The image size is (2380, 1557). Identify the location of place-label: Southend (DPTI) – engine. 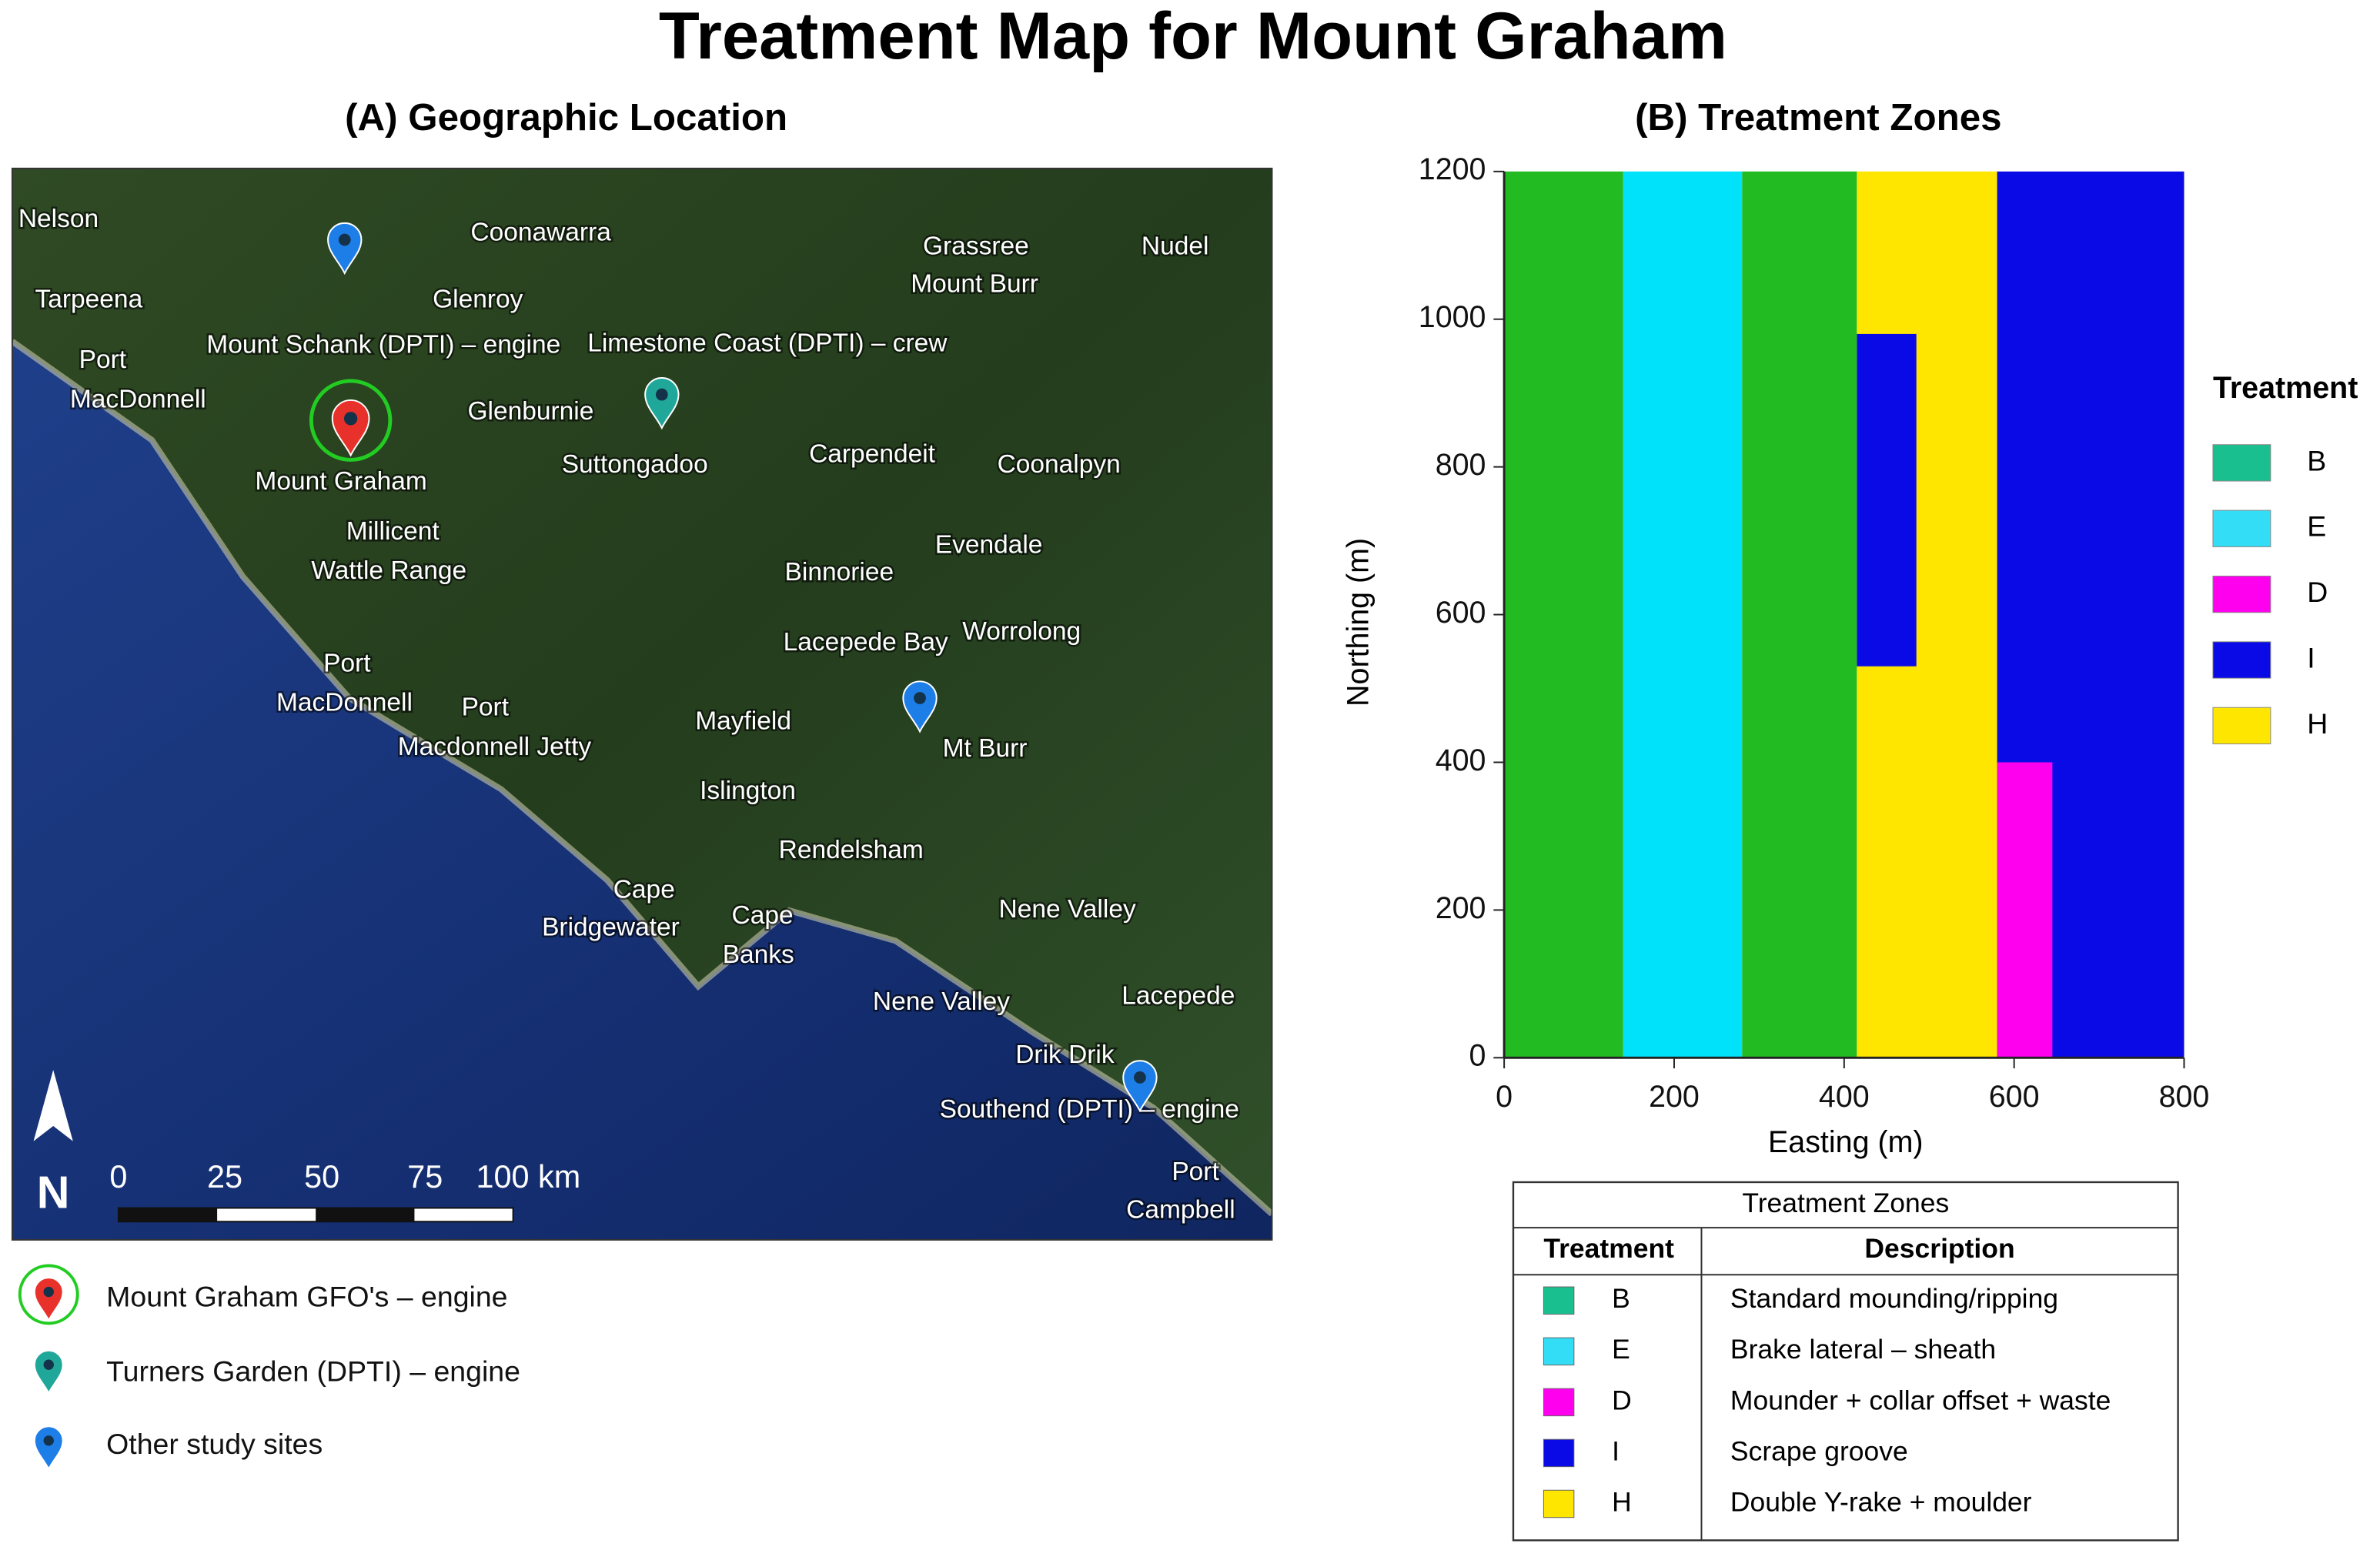
(1090, 1109).